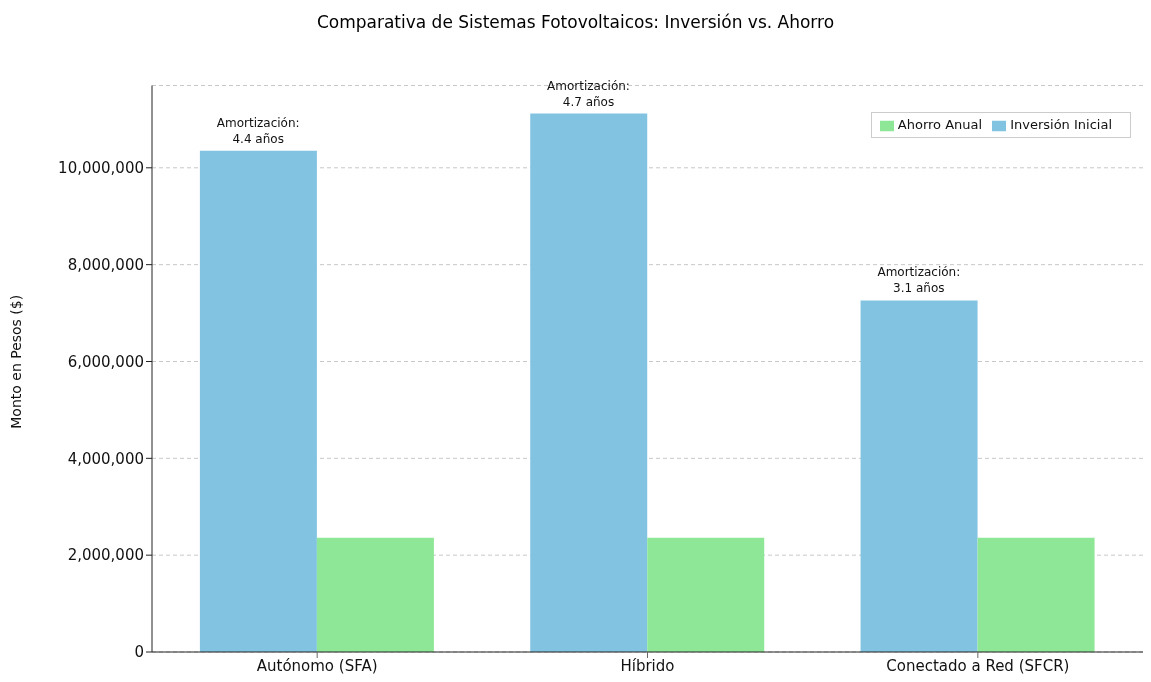  I want to click on annotation: Amortización: 4.4 años, so click(258, 130).